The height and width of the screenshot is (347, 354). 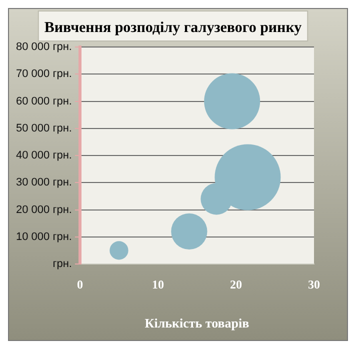 I want to click on x-tick-label: 20, so click(x=236, y=284).